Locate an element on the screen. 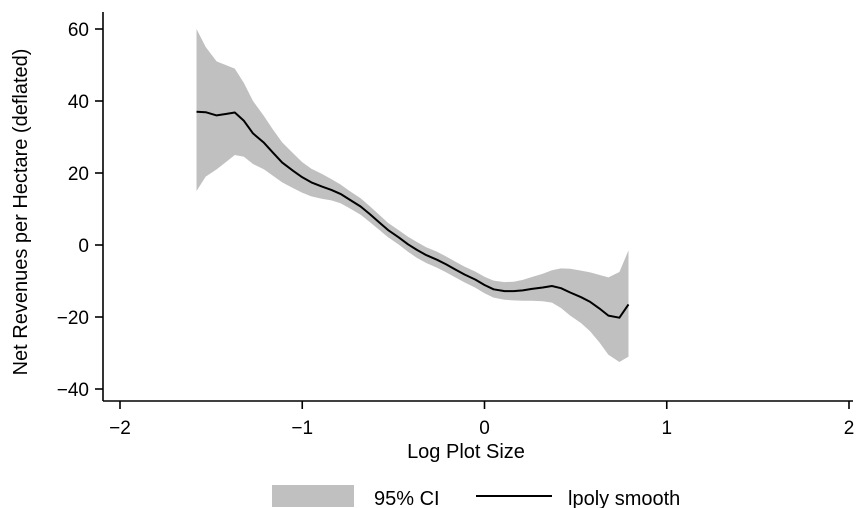 This screenshot has width=858, height=508. y-tick-label: 40 is located at coordinates (78, 102).